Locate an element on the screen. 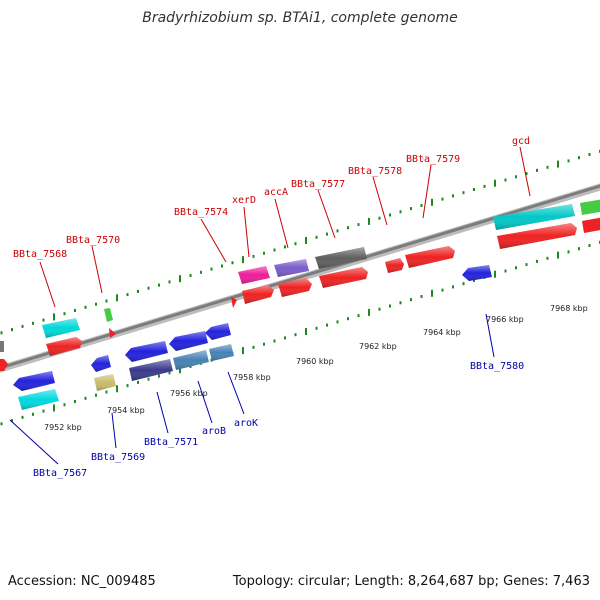  scale-label: 7968 kbp is located at coordinates (569, 308).